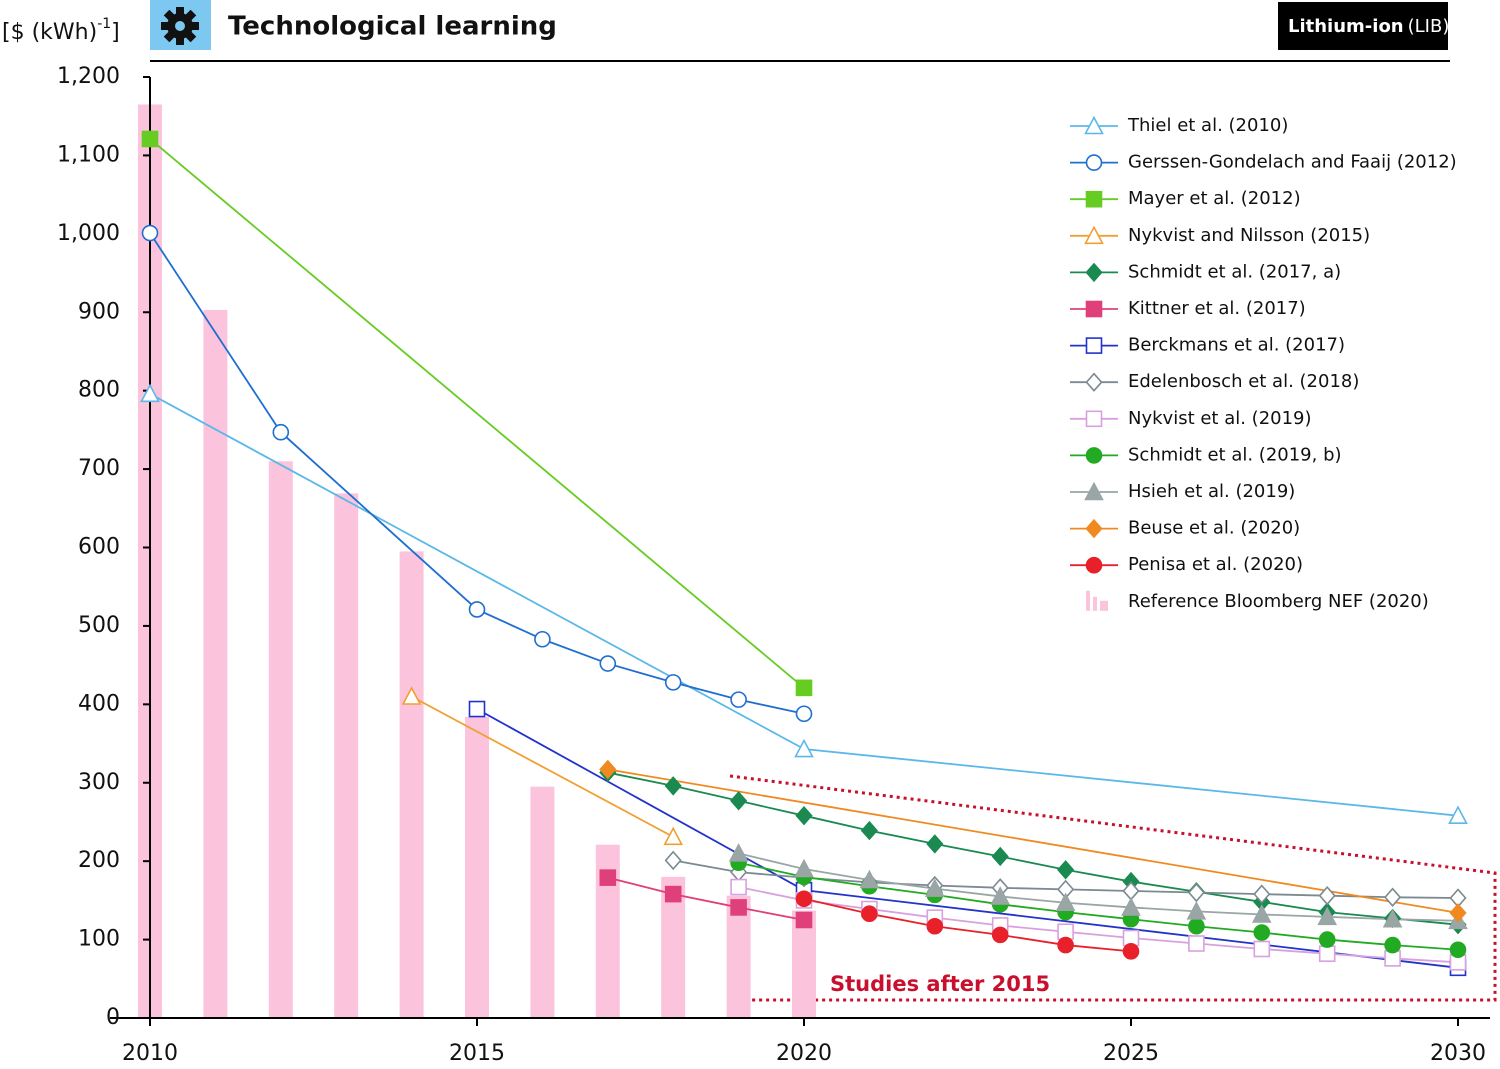 The image size is (1500, 1069). Describe the element at coordinates (99, 547) in the screenshot. I see `y-tick-label: 600` at that location.